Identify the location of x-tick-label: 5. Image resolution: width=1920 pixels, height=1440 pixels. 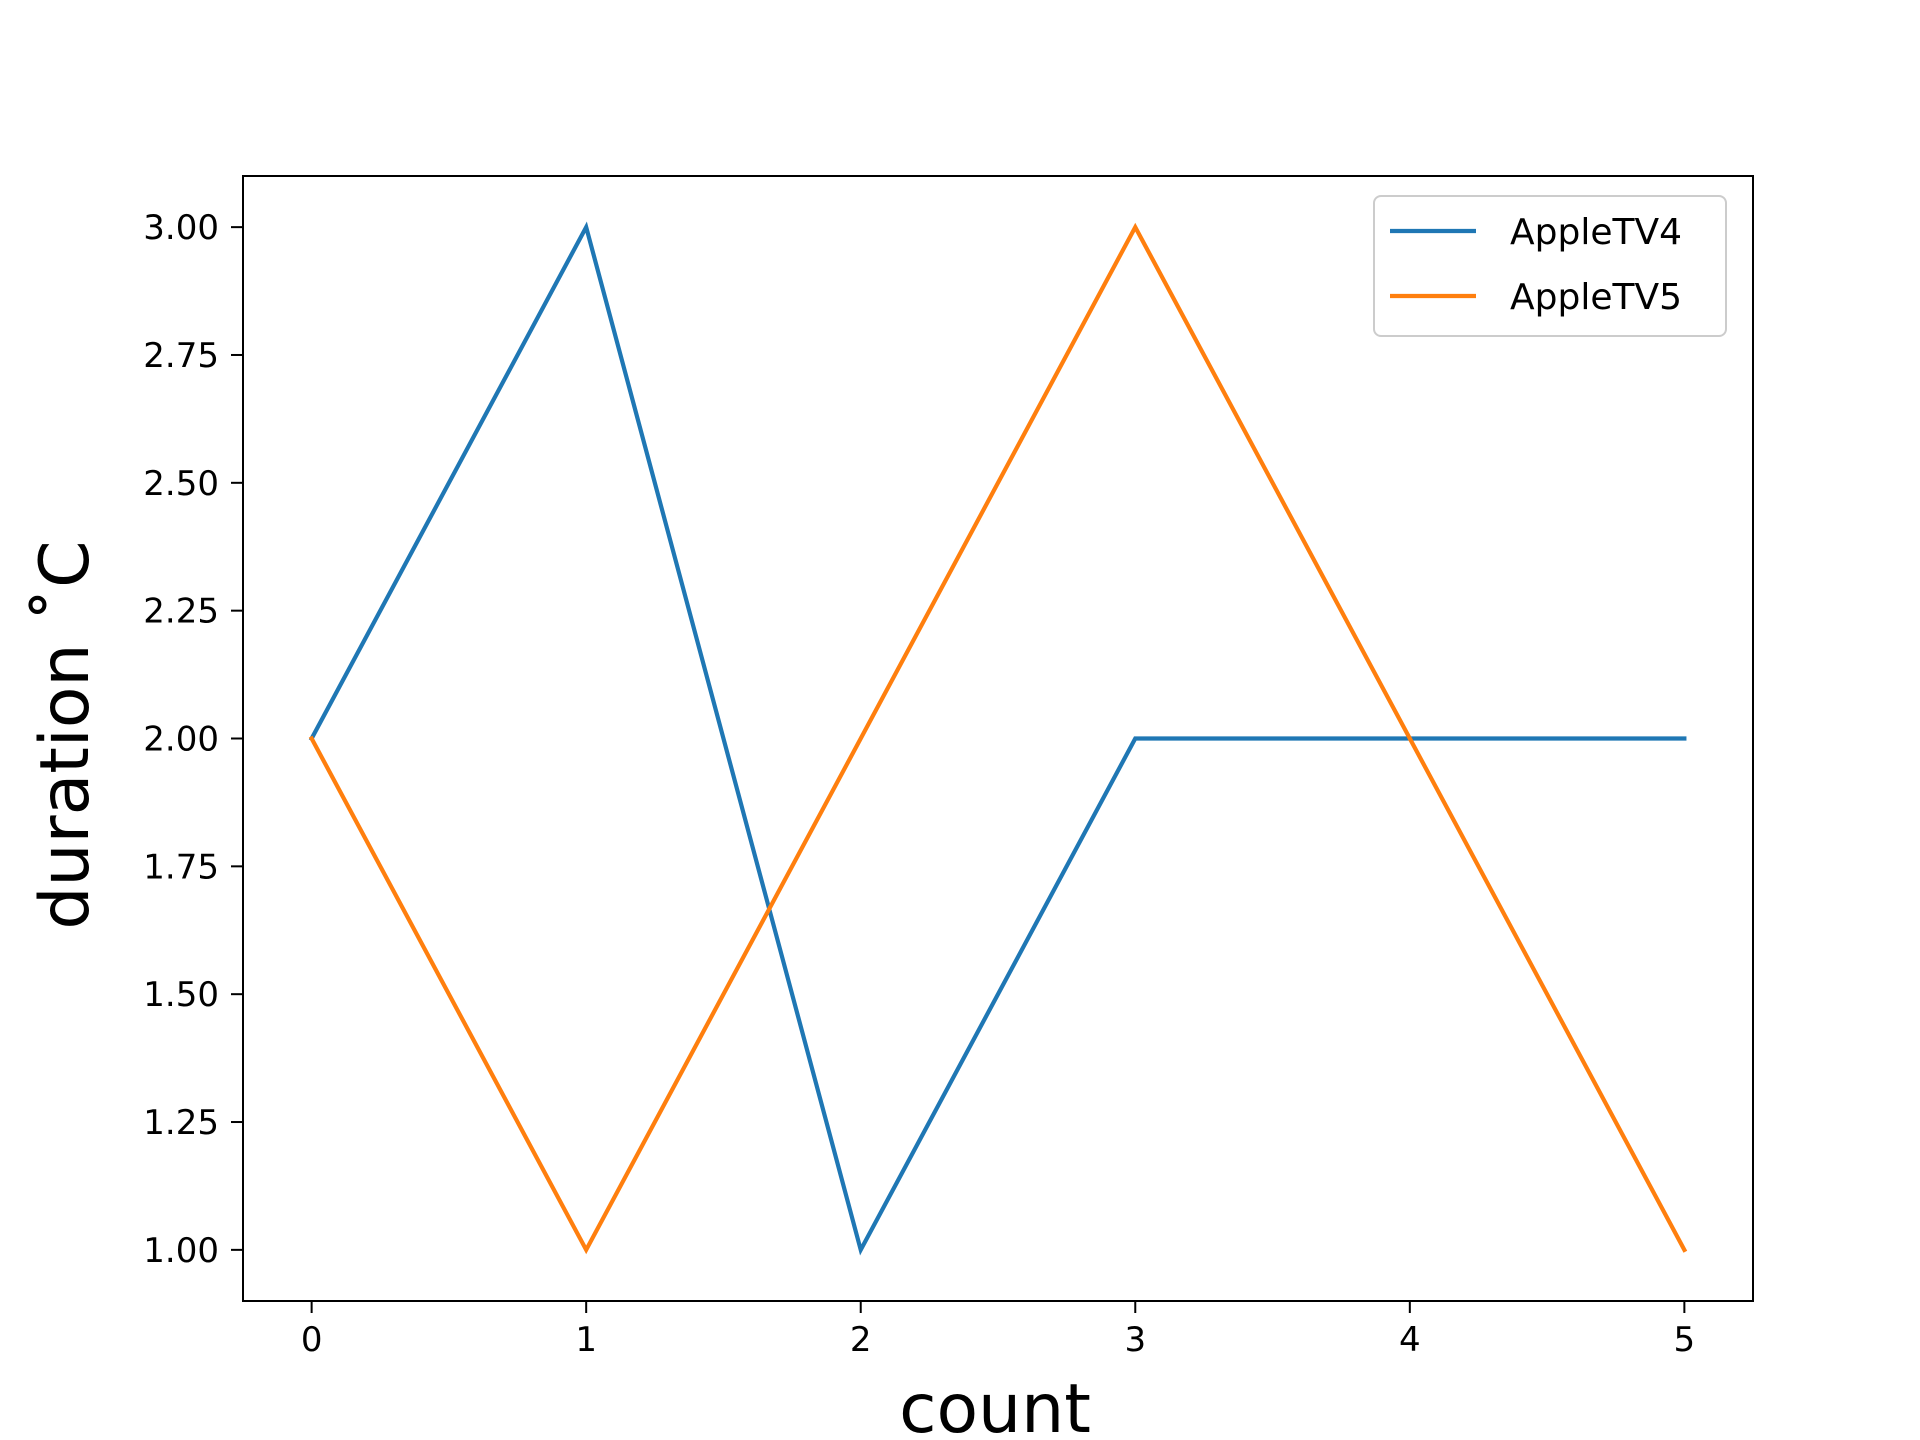
(1685, 1340).